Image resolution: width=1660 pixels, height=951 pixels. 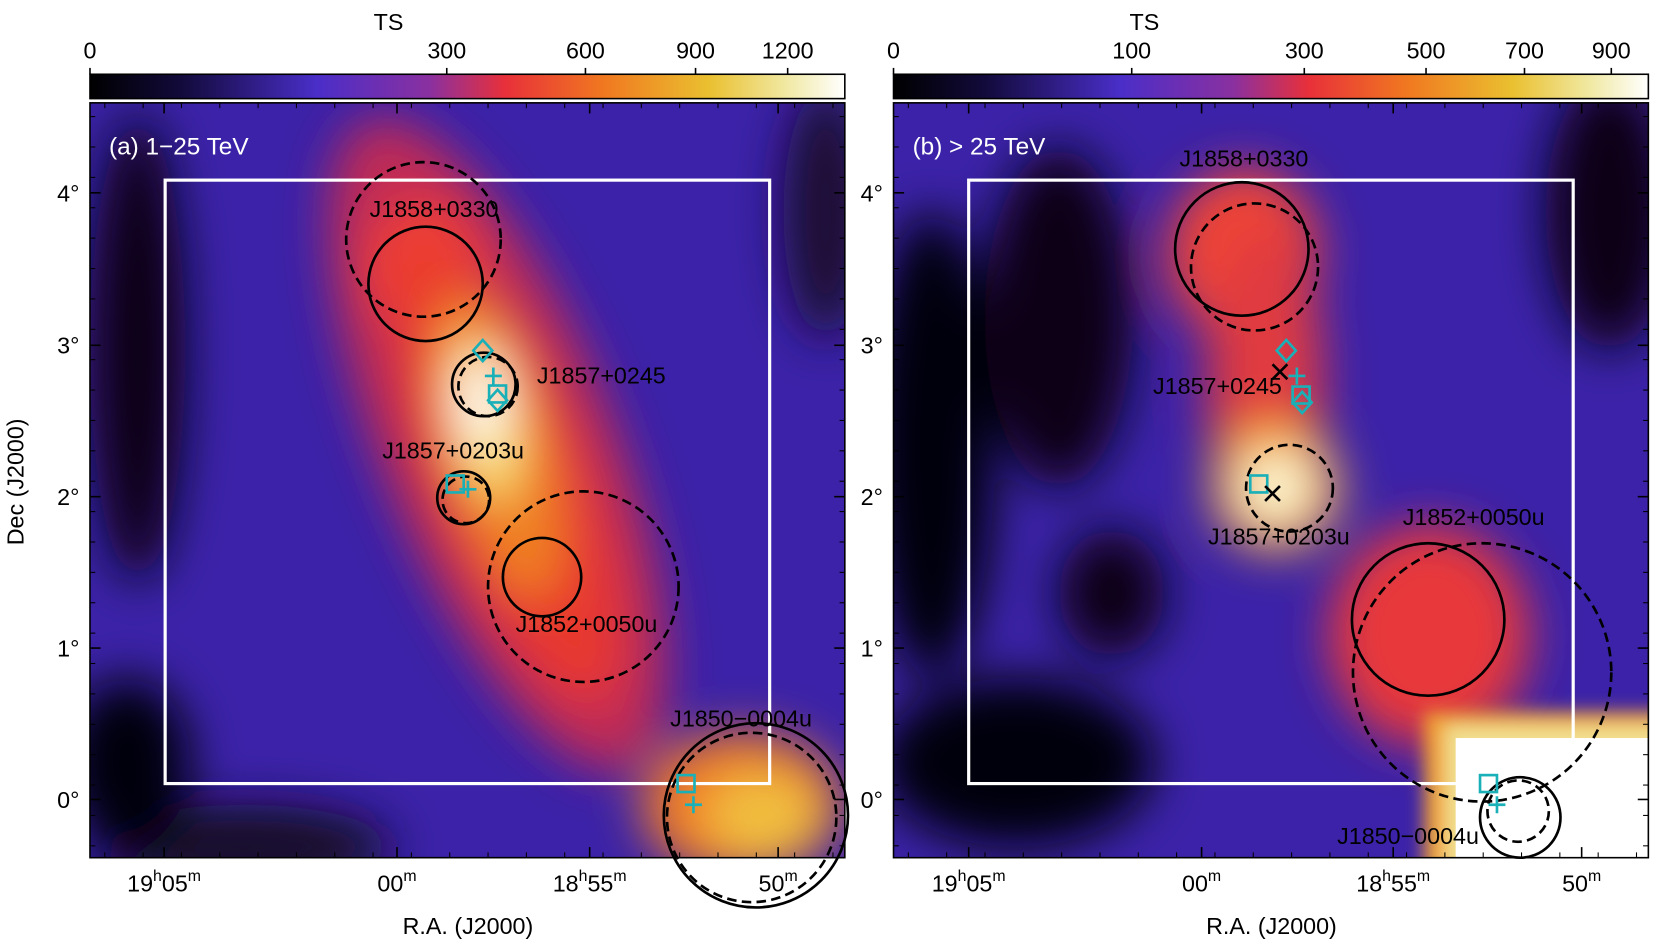 What do you see at coordinates (1426, 50) in the screenshot?
I see `colorbar-tick-label: 500` at bounding box center [1426, 50].